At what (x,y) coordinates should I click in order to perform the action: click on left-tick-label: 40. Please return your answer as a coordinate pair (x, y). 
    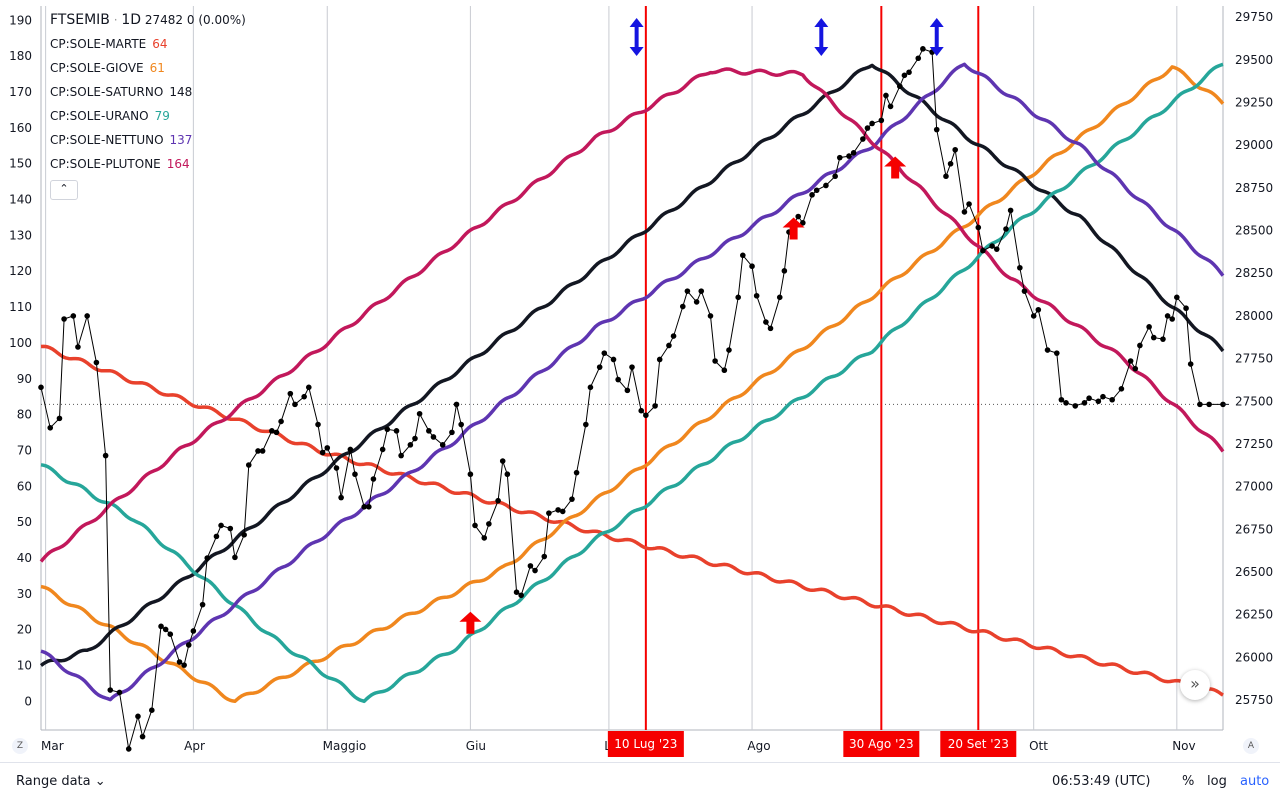
    Looking at the image, I should click on (24, 558).